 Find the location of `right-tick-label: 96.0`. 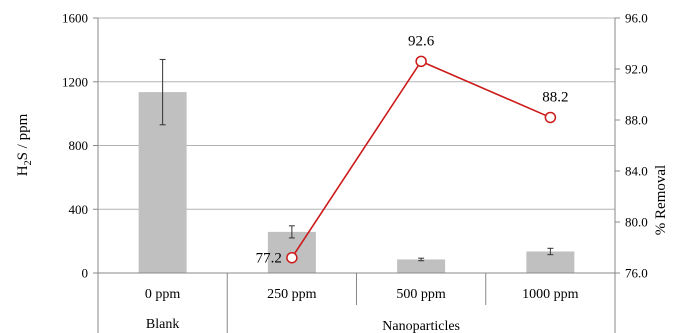

right-tick-label: 96.0 is located at coordinates (636, 18).